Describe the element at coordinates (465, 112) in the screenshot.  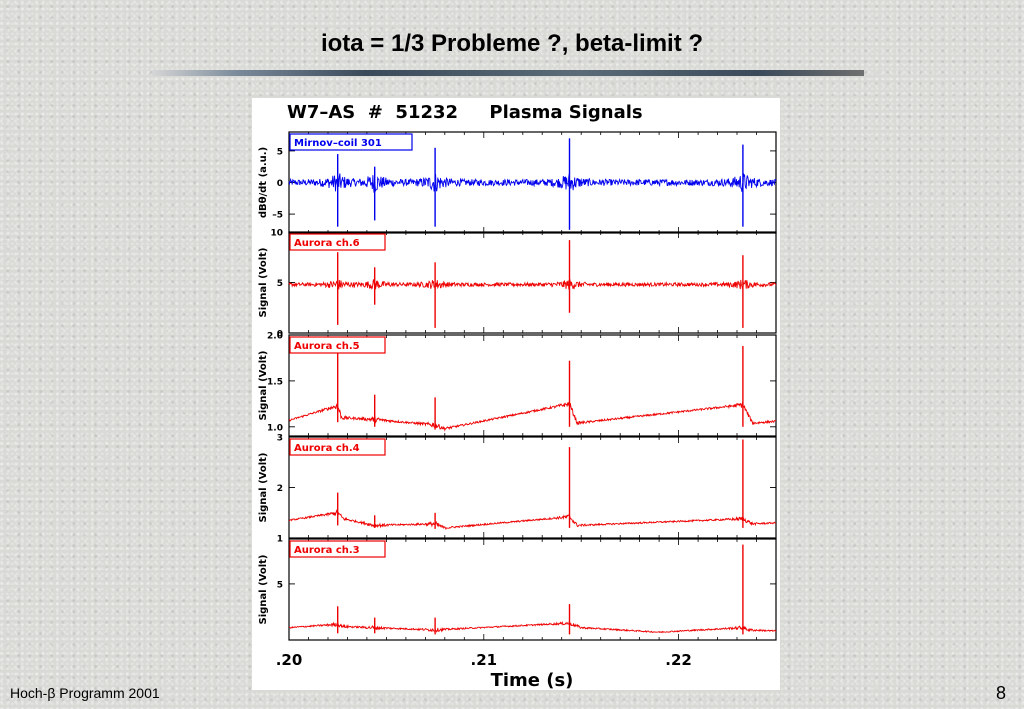
I see `chart-title: W7–AS # 51232 Plasma Signals` at that location.